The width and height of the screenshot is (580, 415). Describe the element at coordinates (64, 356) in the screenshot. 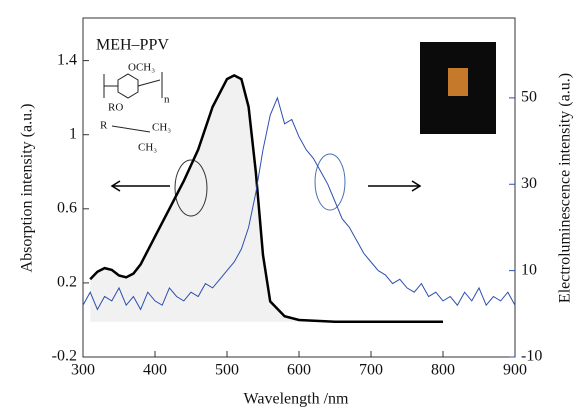

I see `y-tick-label: -0.2` at that location.